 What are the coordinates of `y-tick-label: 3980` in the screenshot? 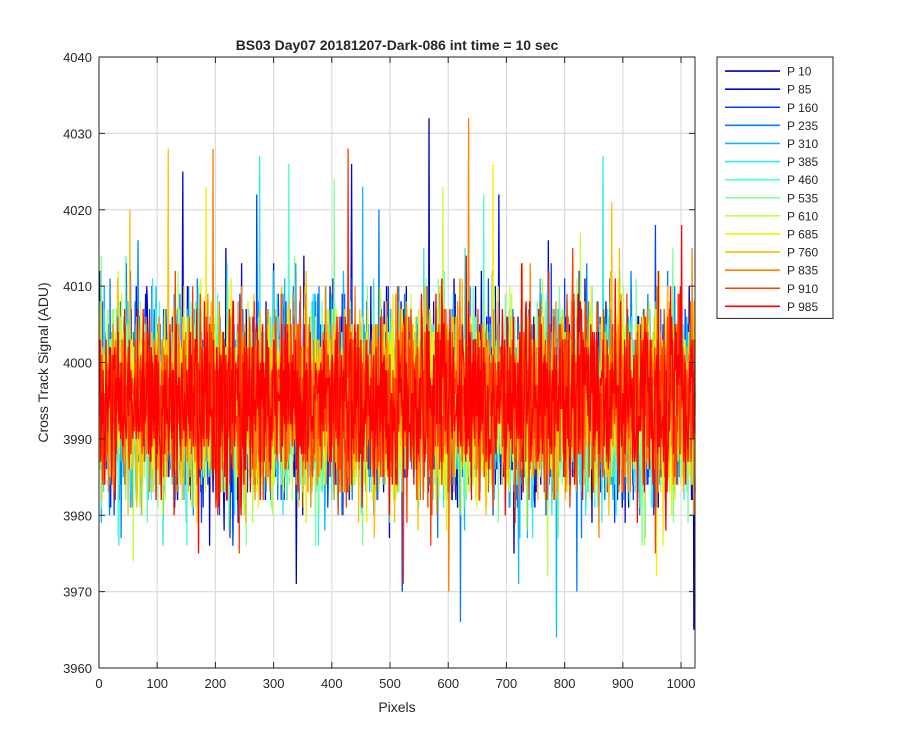 It's located at (77, 515).